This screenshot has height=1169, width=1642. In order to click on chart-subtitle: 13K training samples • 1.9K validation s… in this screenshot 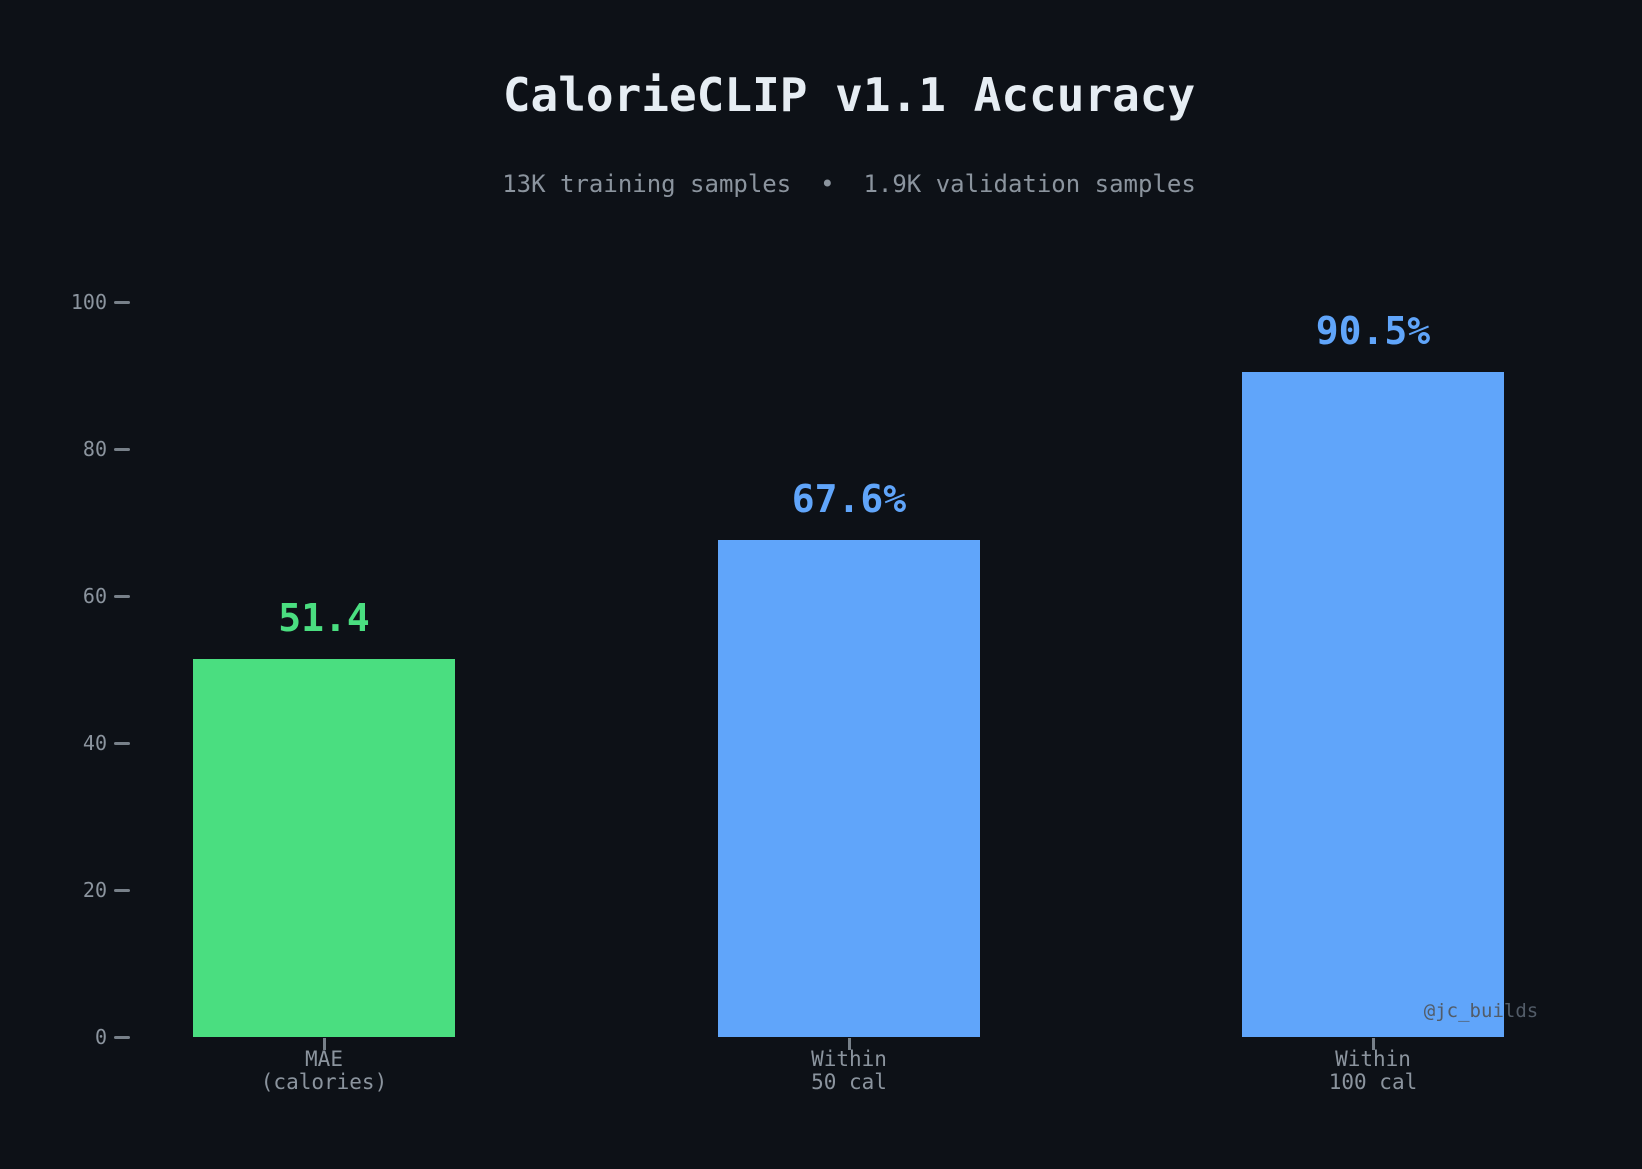, I will do `click(849, 184)`.